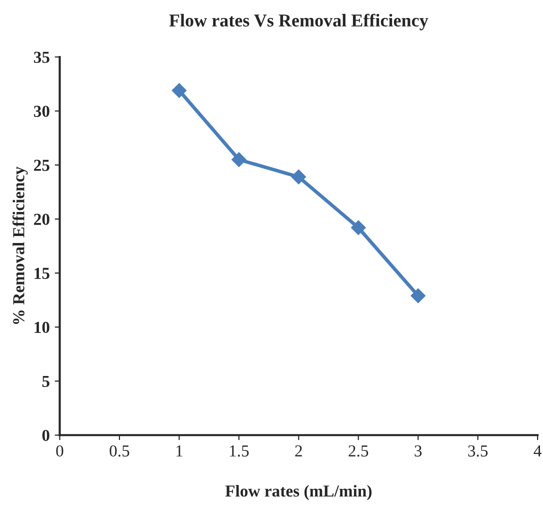 The image size is (543, 518). Describe the element at coordinates (538, 450) in the screenshot. I see `x-tick-label: 4` at that location.